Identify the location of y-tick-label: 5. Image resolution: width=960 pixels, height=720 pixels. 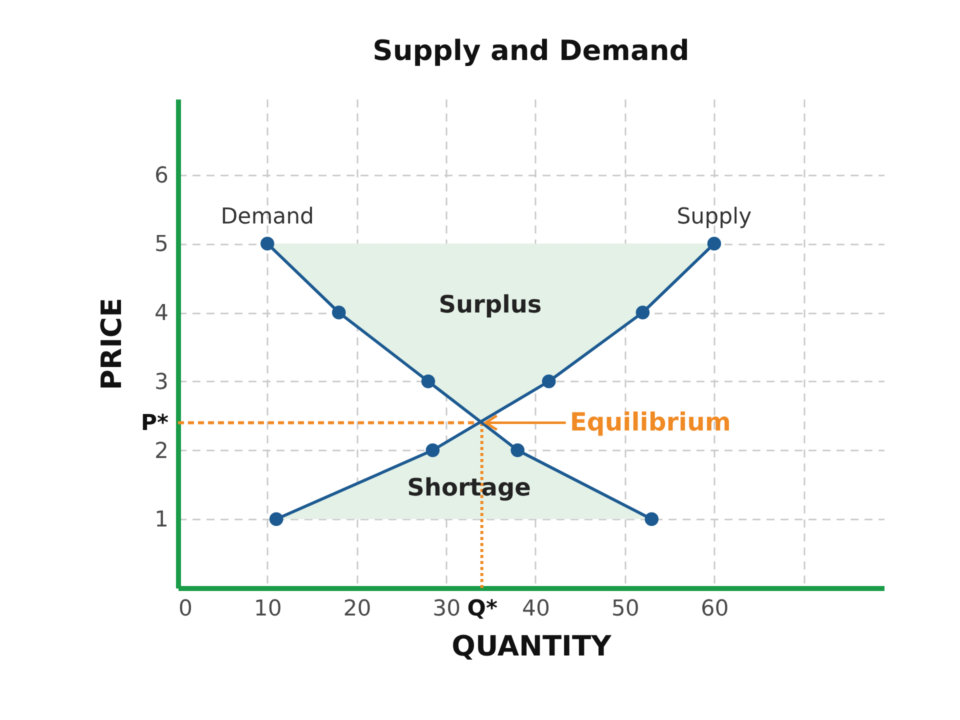
(161, 245).